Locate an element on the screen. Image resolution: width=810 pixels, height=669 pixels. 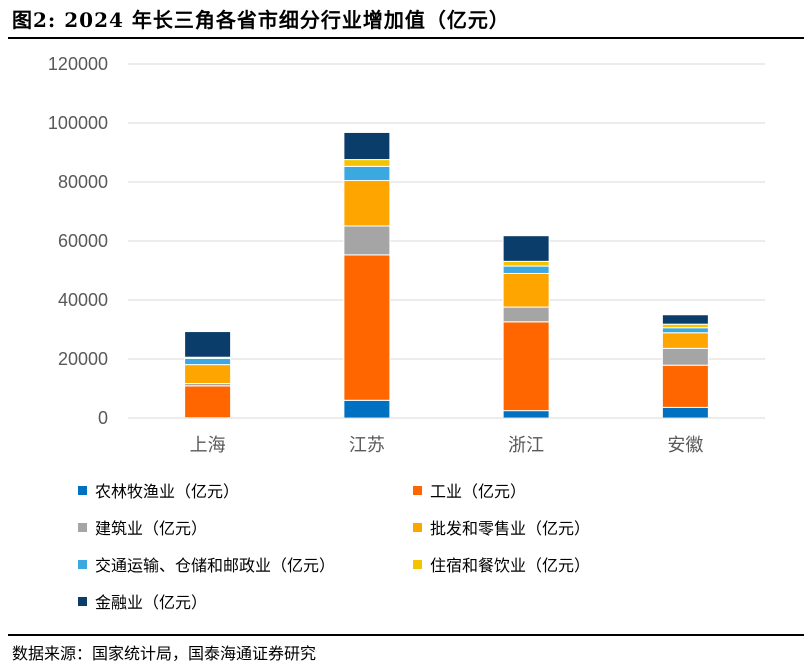
legend-label: 工业（亿元） is located at coordinates (478, 491).